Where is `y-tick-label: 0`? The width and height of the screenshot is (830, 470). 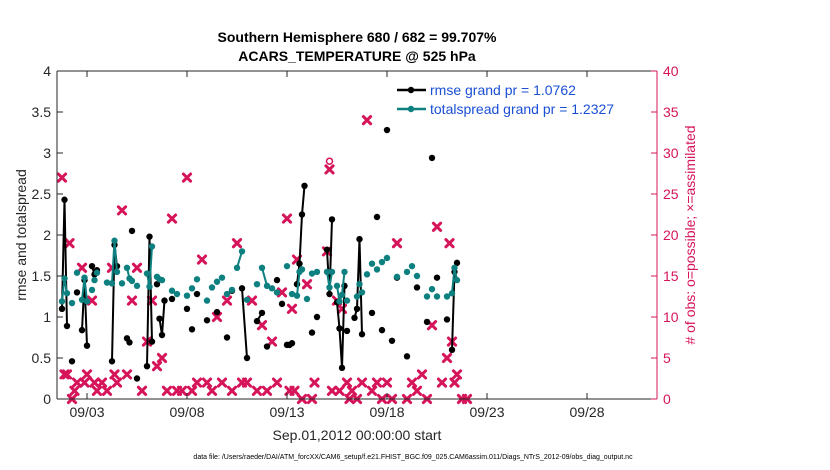 y-tick-label: 0 is located at coordinates (47, 399).